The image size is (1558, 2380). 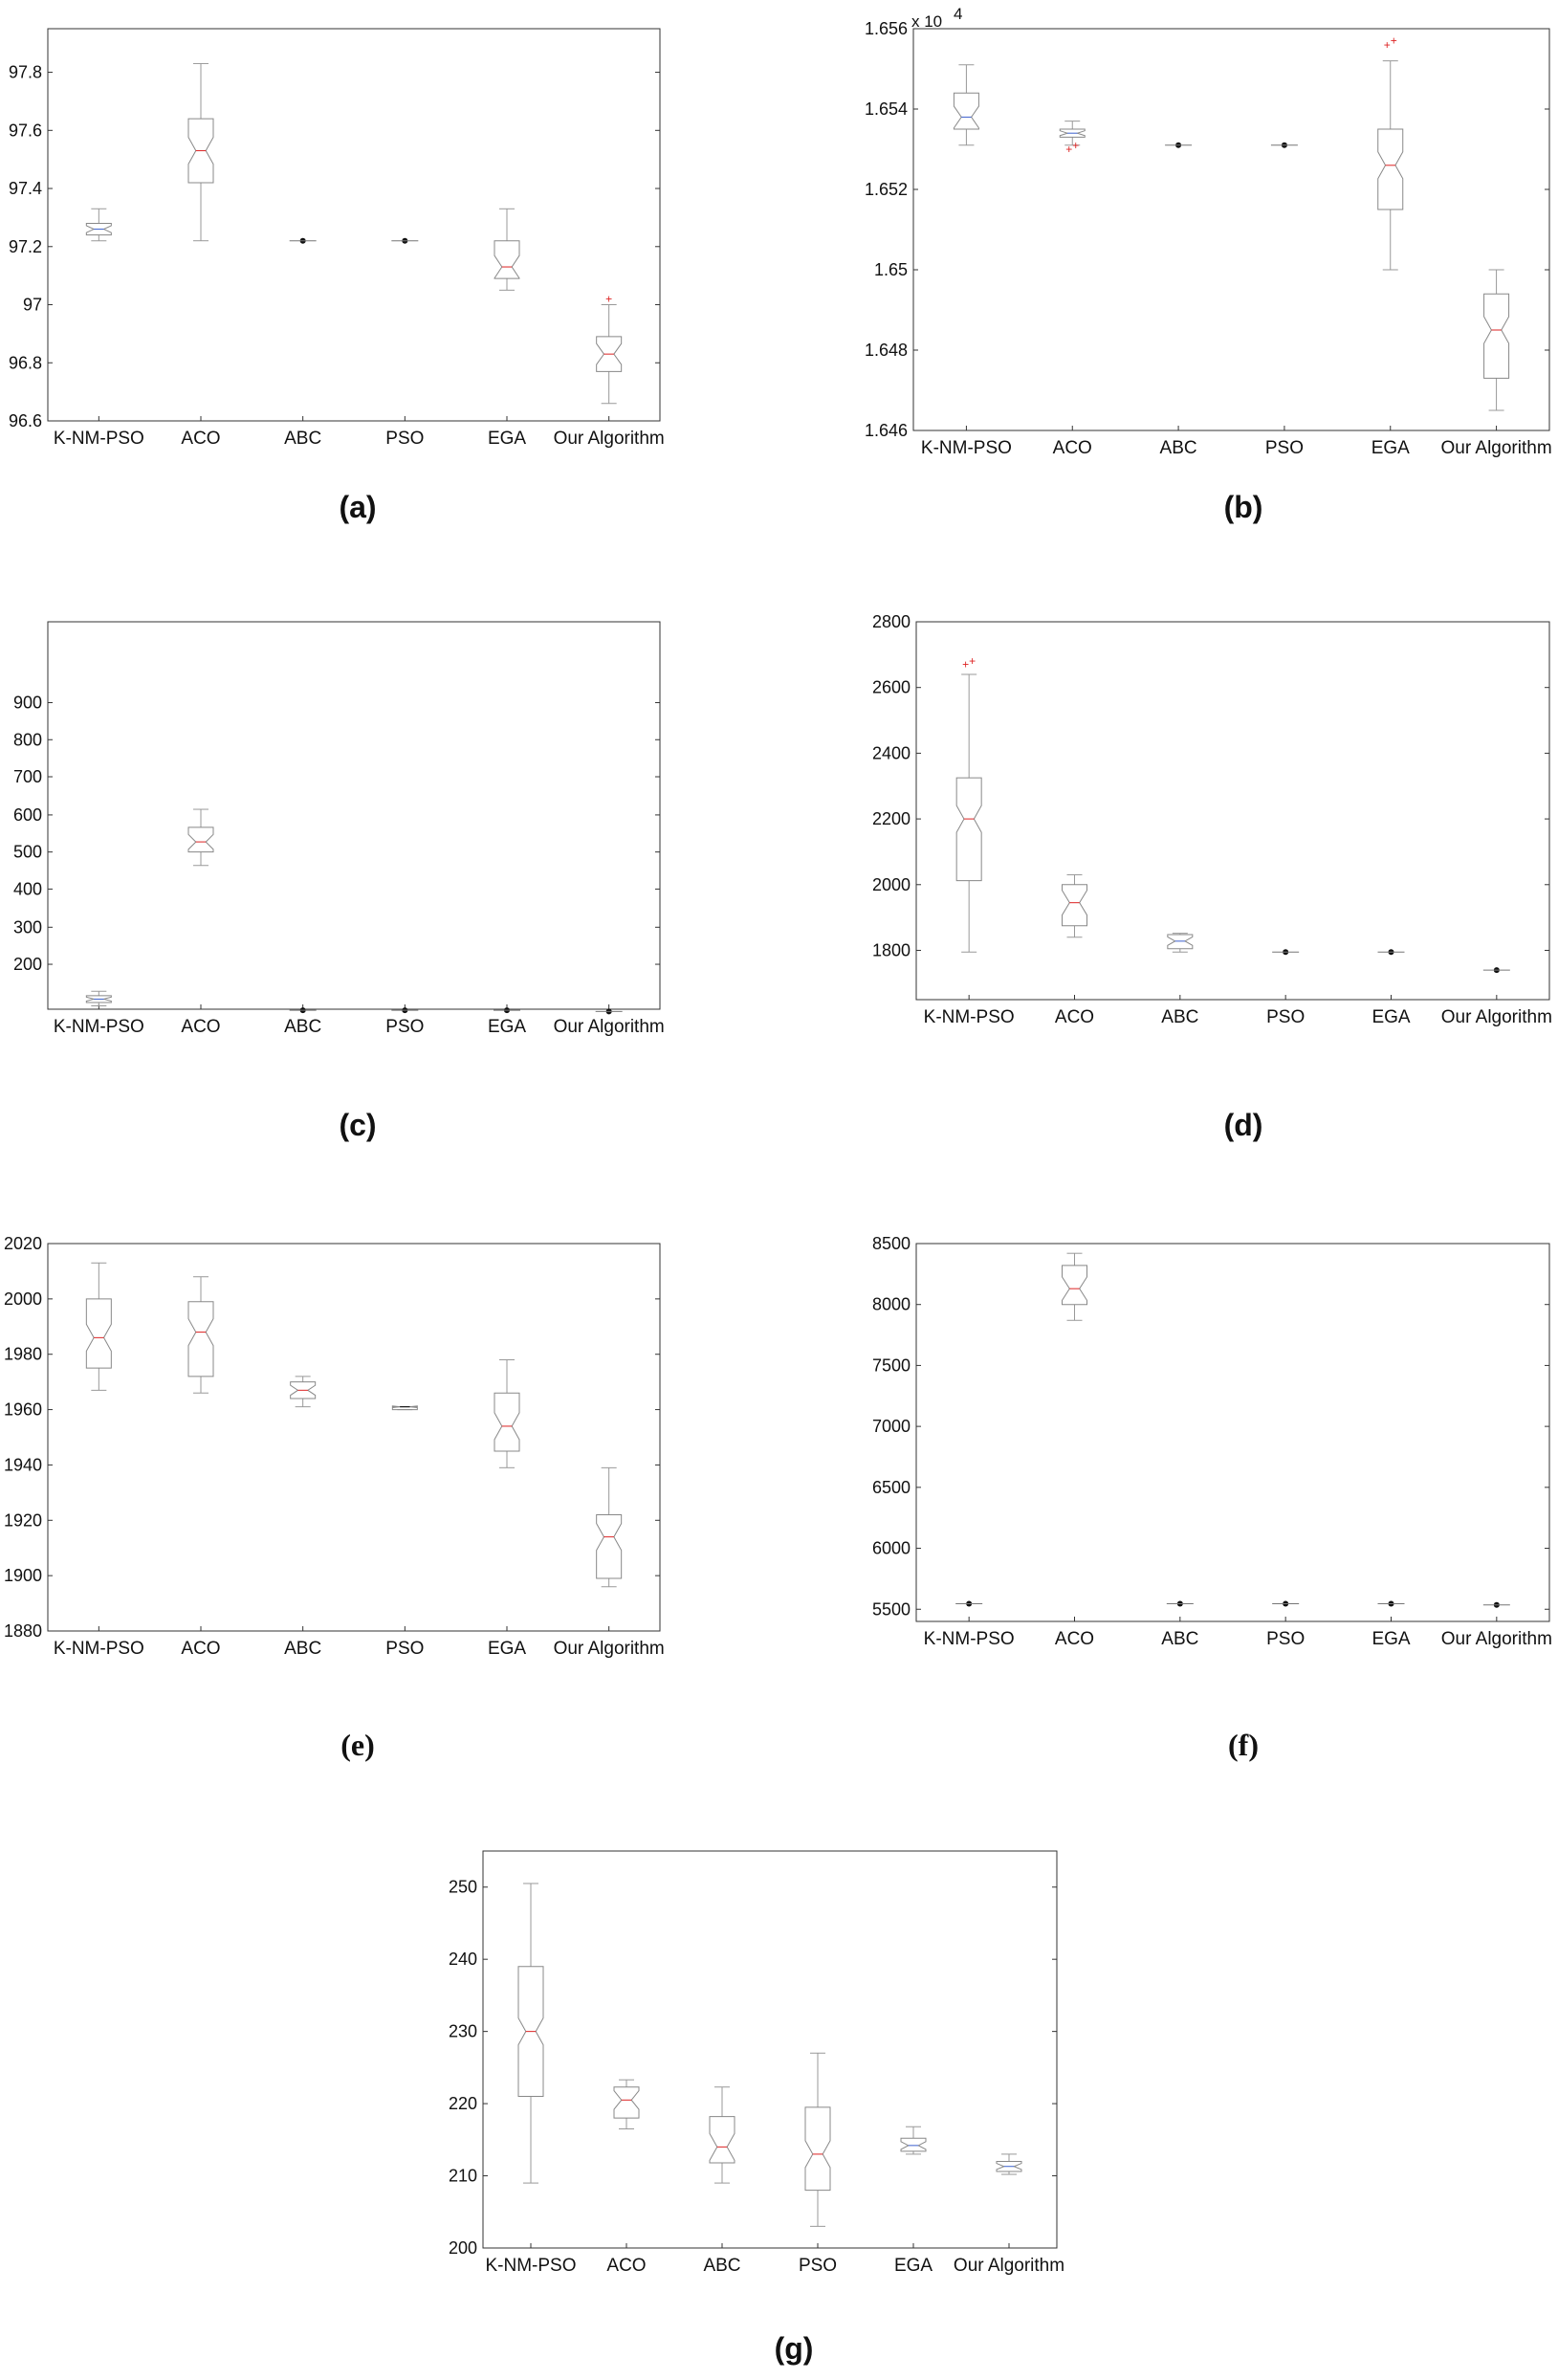 What do you see at coordinates (358, 507) in the screenshot?
I see `caption-a: (a)` at bounding box center [358, 507].